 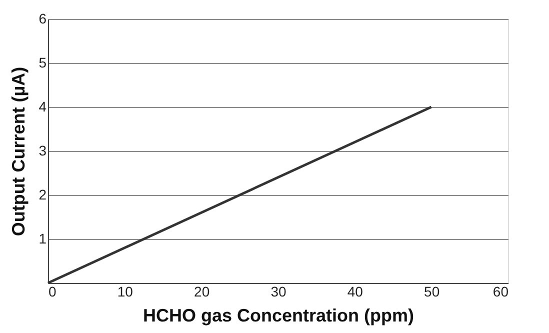 What do you see at coordinates (278, 316) in the screenshot?
I see `x-axis-title: HCHO gas Concentration (ppm)` at bounding box center [278, 316].